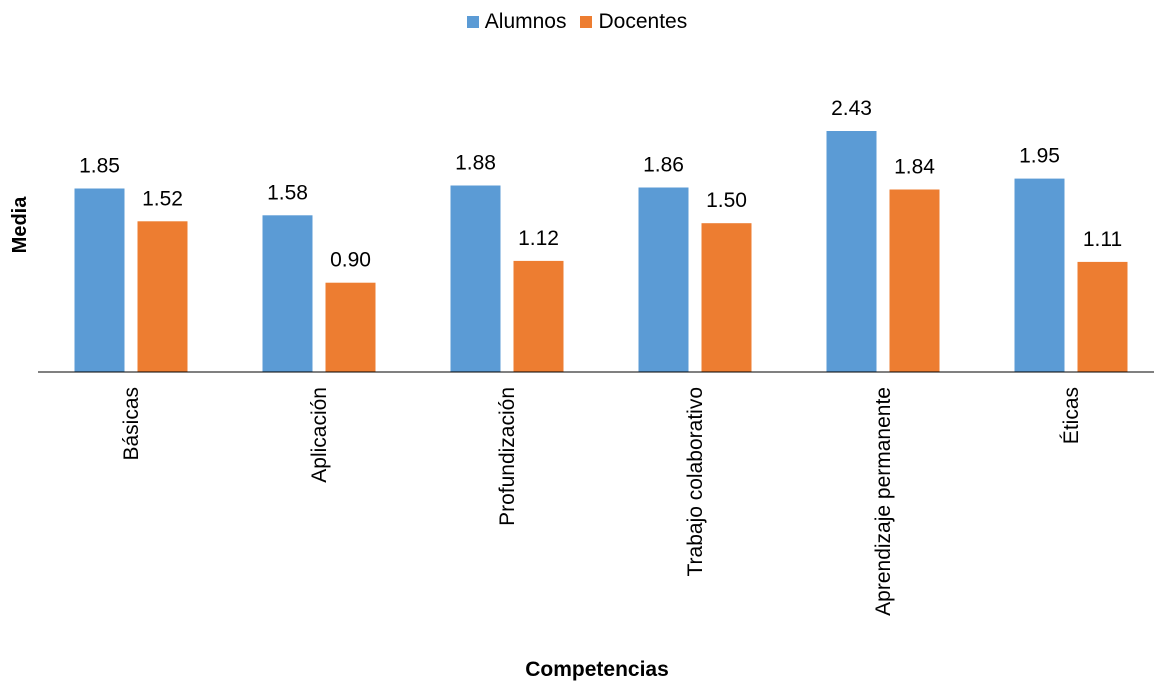 The height and width of the screenshot is (683, 1154). Describe the element at coordinates (472, 22) in the screenshot. I see `legend-swatch-alumnos` at that location.